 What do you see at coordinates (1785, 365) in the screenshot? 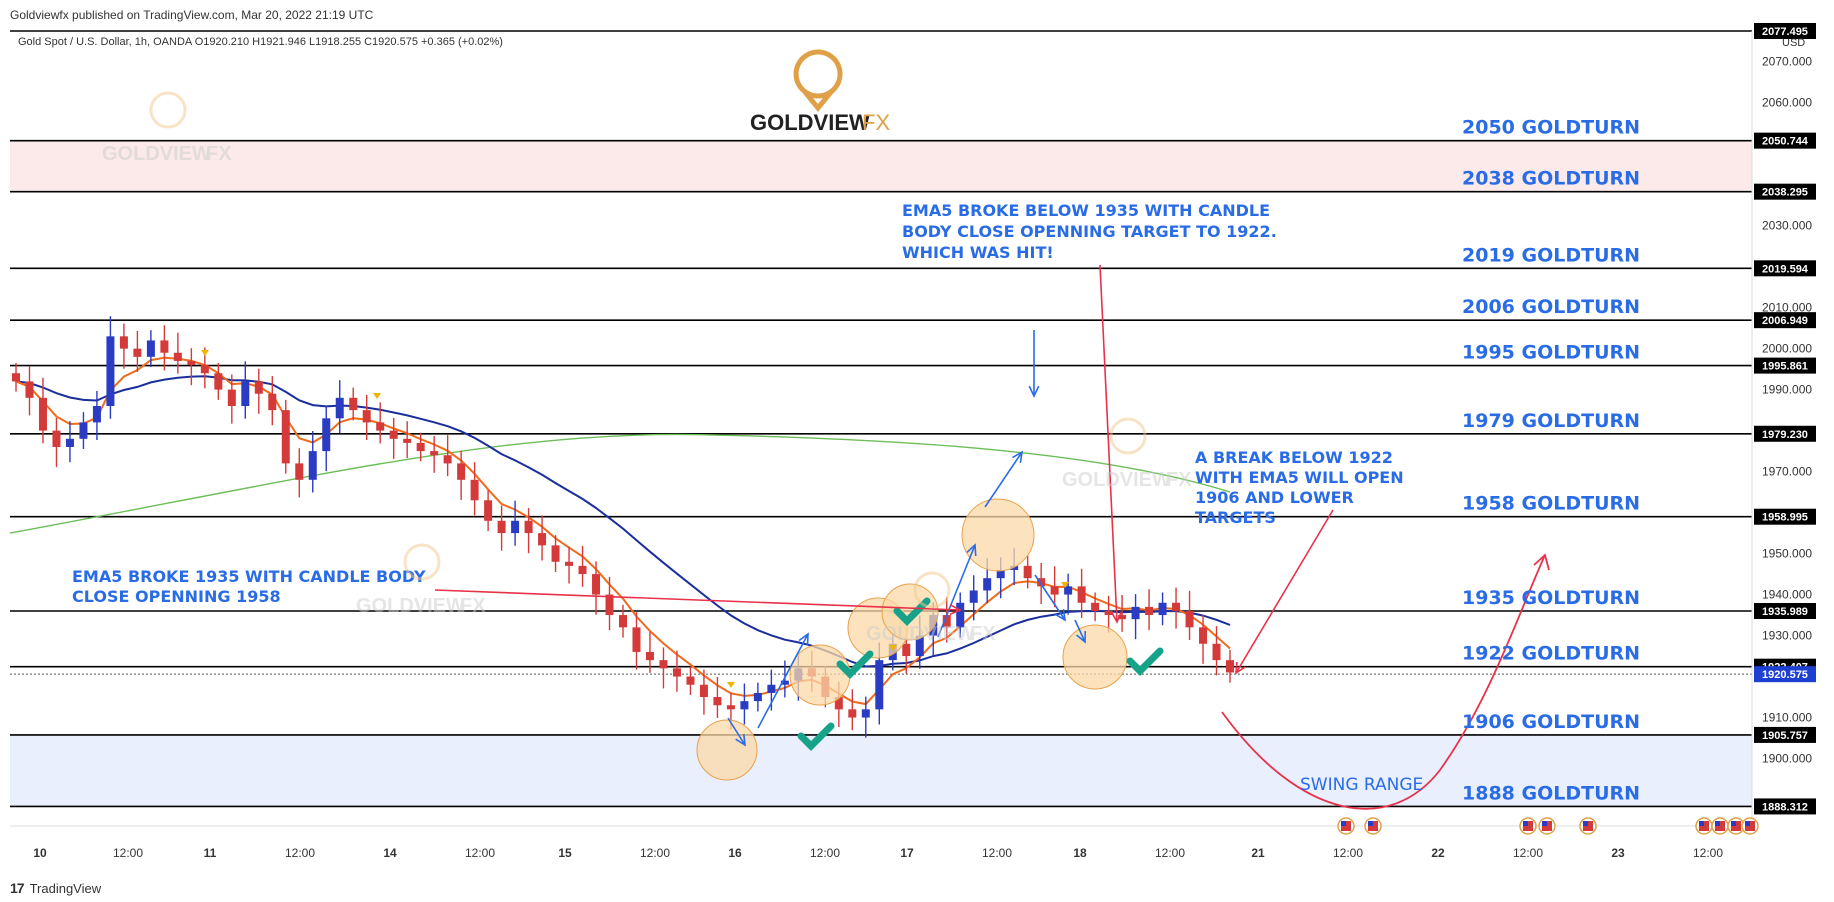
I see `price-tag: 1995.861` at bounding box center [1785, 365].